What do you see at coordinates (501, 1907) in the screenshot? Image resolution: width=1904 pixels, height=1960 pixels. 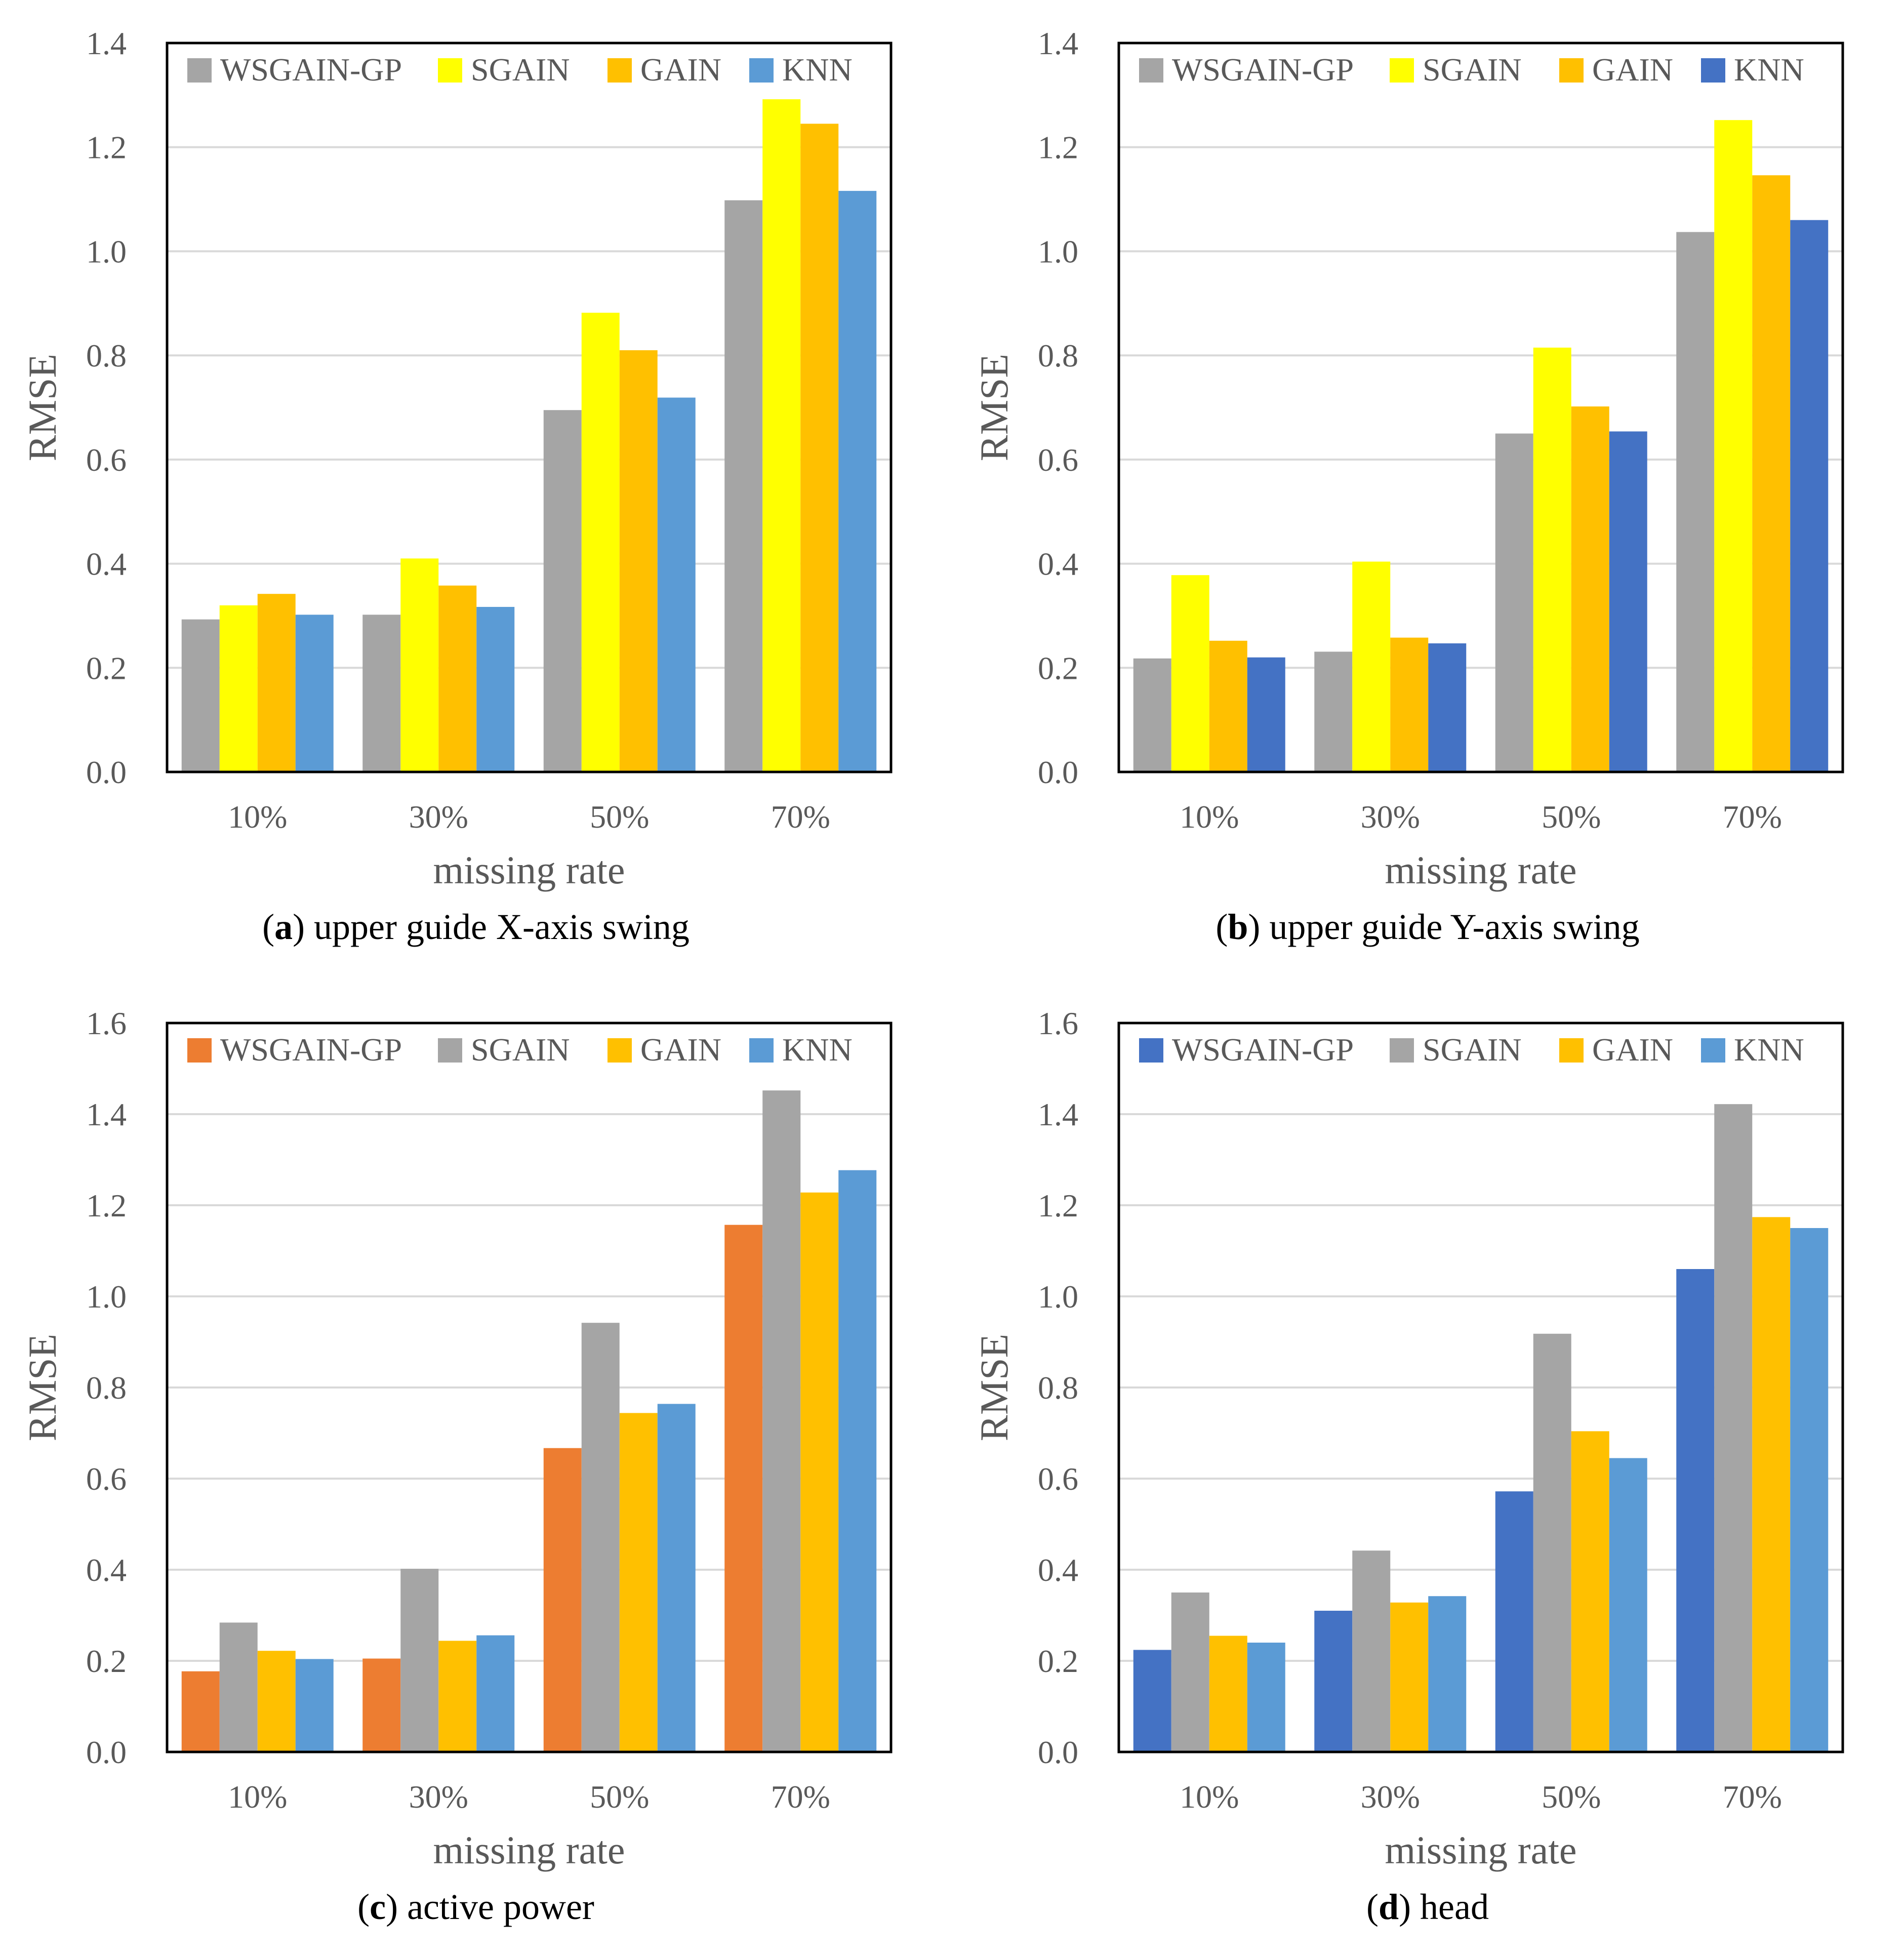 I see `caption-text: active power` at bounding box center [501, 1907].